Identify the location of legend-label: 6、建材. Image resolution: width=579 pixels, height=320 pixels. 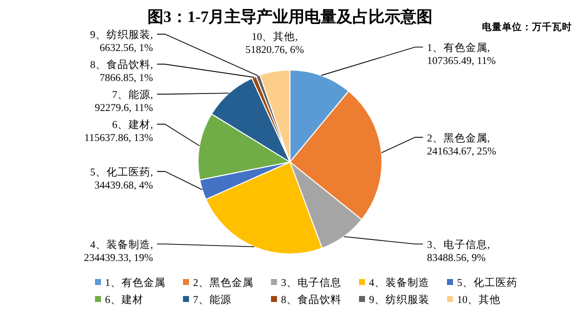
(124, 299).